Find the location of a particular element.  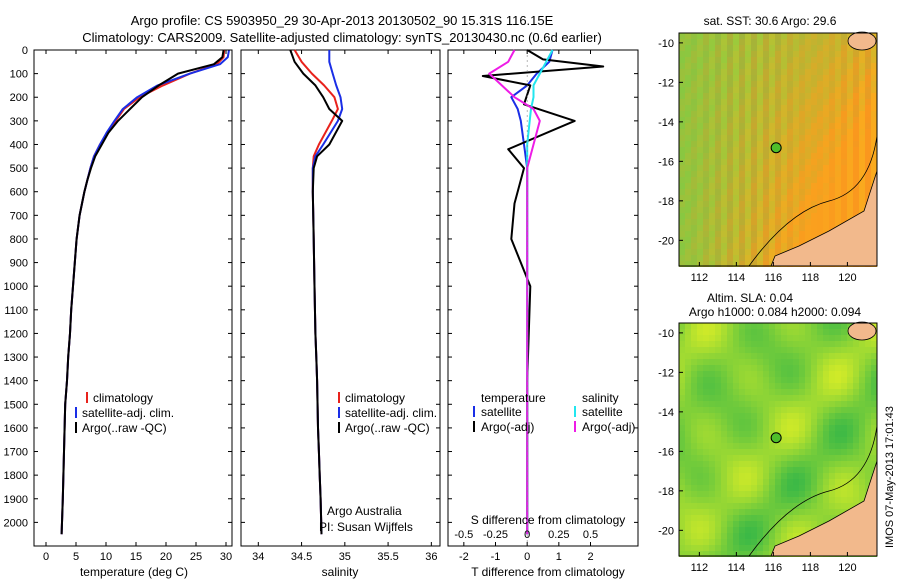

series-line-temperature-satellite is located at coordinates (532, 292).